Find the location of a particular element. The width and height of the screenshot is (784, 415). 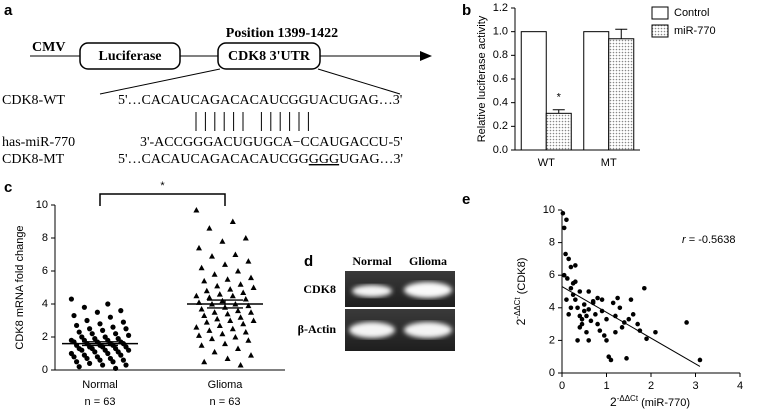

y-axis-label-part: 2 is located at coordinates (521, 321).